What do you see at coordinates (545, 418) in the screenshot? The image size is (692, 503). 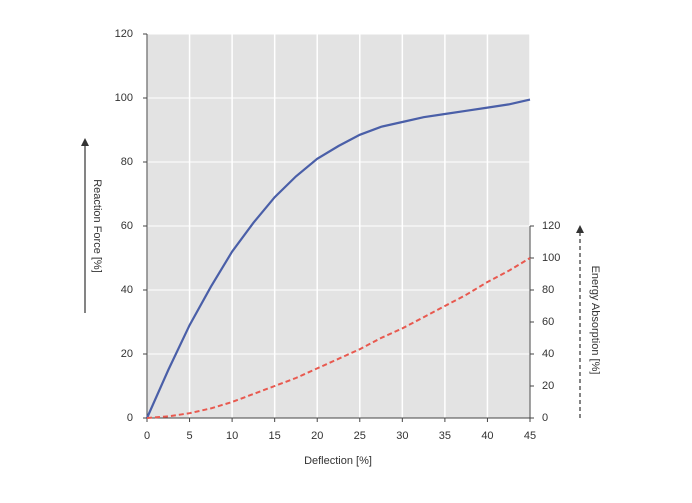 I see `y2-tick-label: 0` at bounding box center [545, 418].